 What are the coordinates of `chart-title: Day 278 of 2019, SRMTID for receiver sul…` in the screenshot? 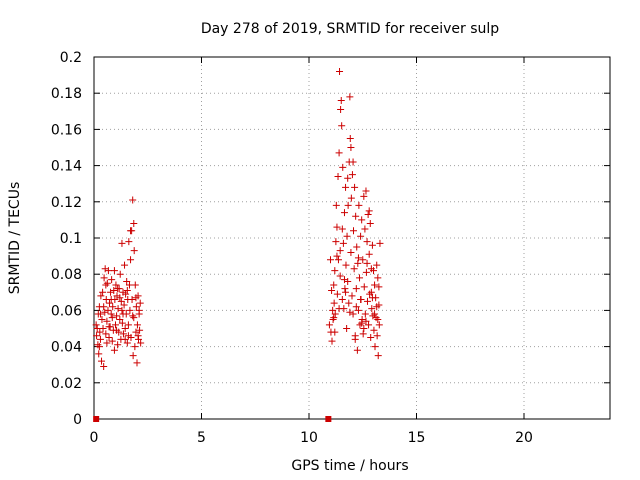 It's located at (350, 29).